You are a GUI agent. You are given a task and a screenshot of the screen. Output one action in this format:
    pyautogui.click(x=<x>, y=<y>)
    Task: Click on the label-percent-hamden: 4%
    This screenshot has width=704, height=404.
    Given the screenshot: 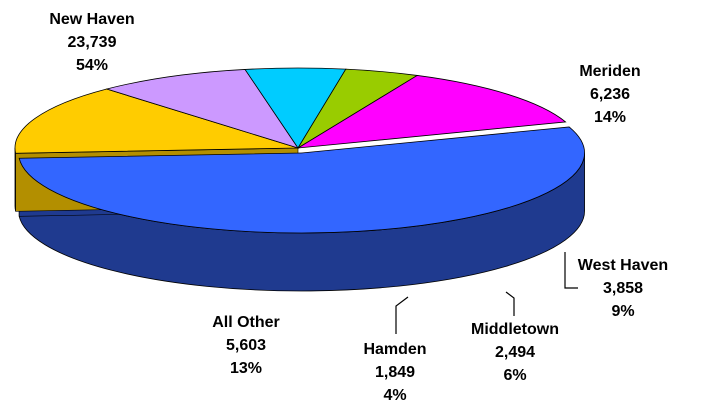 What is the action you would take?
    pyautogui.click(x=394, y=395)
    